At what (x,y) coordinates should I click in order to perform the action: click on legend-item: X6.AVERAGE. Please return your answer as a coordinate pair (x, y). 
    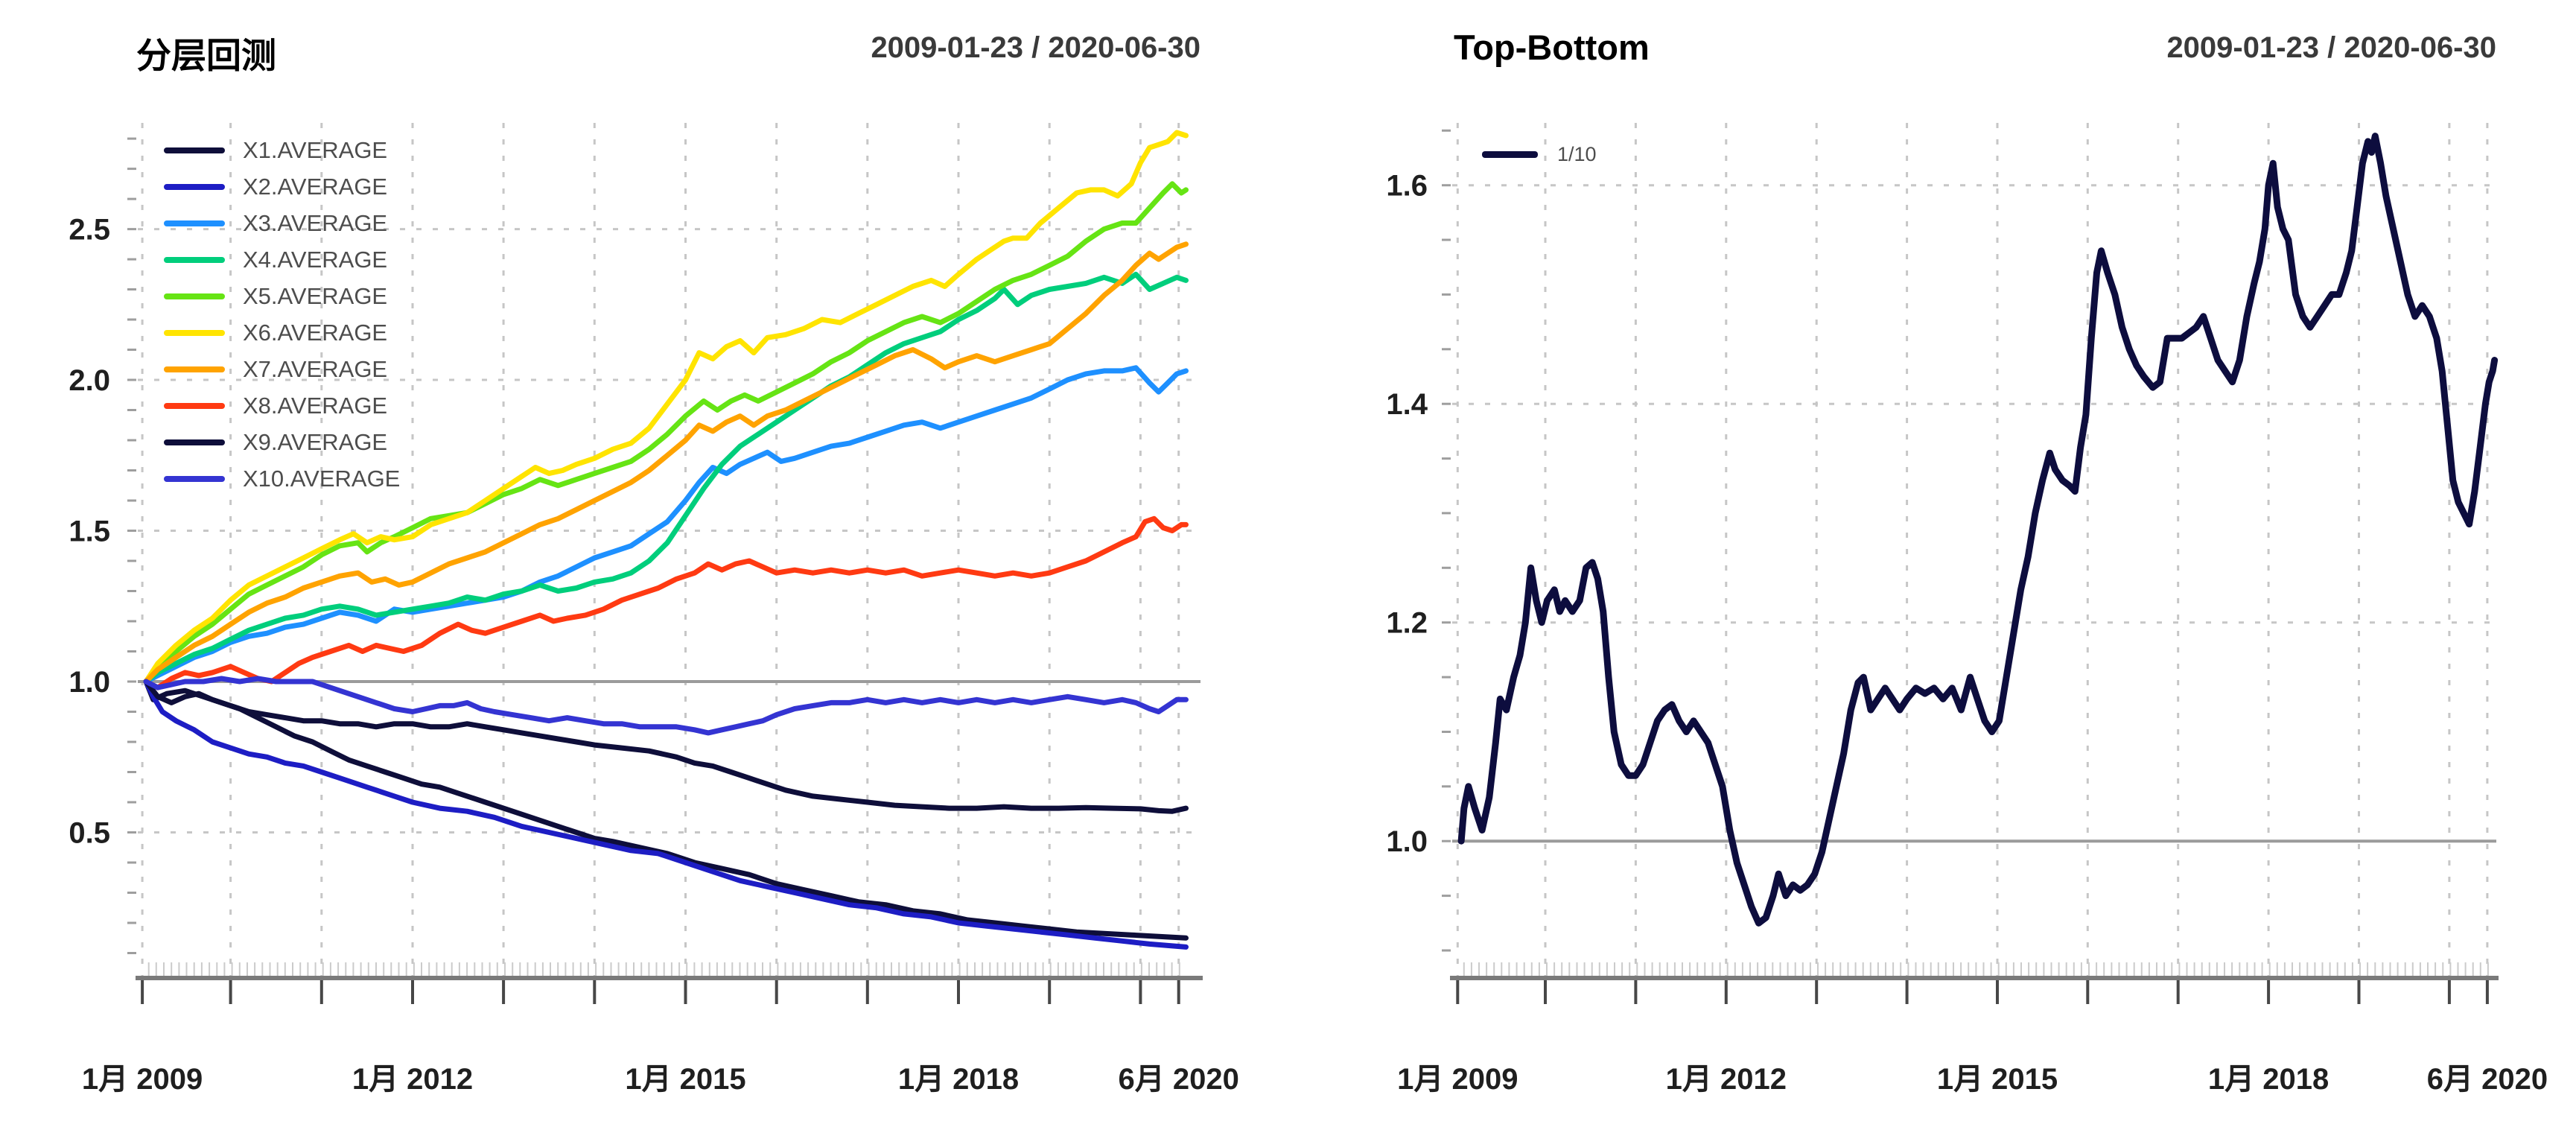
    Looking at the image, I should click on (282, 333).